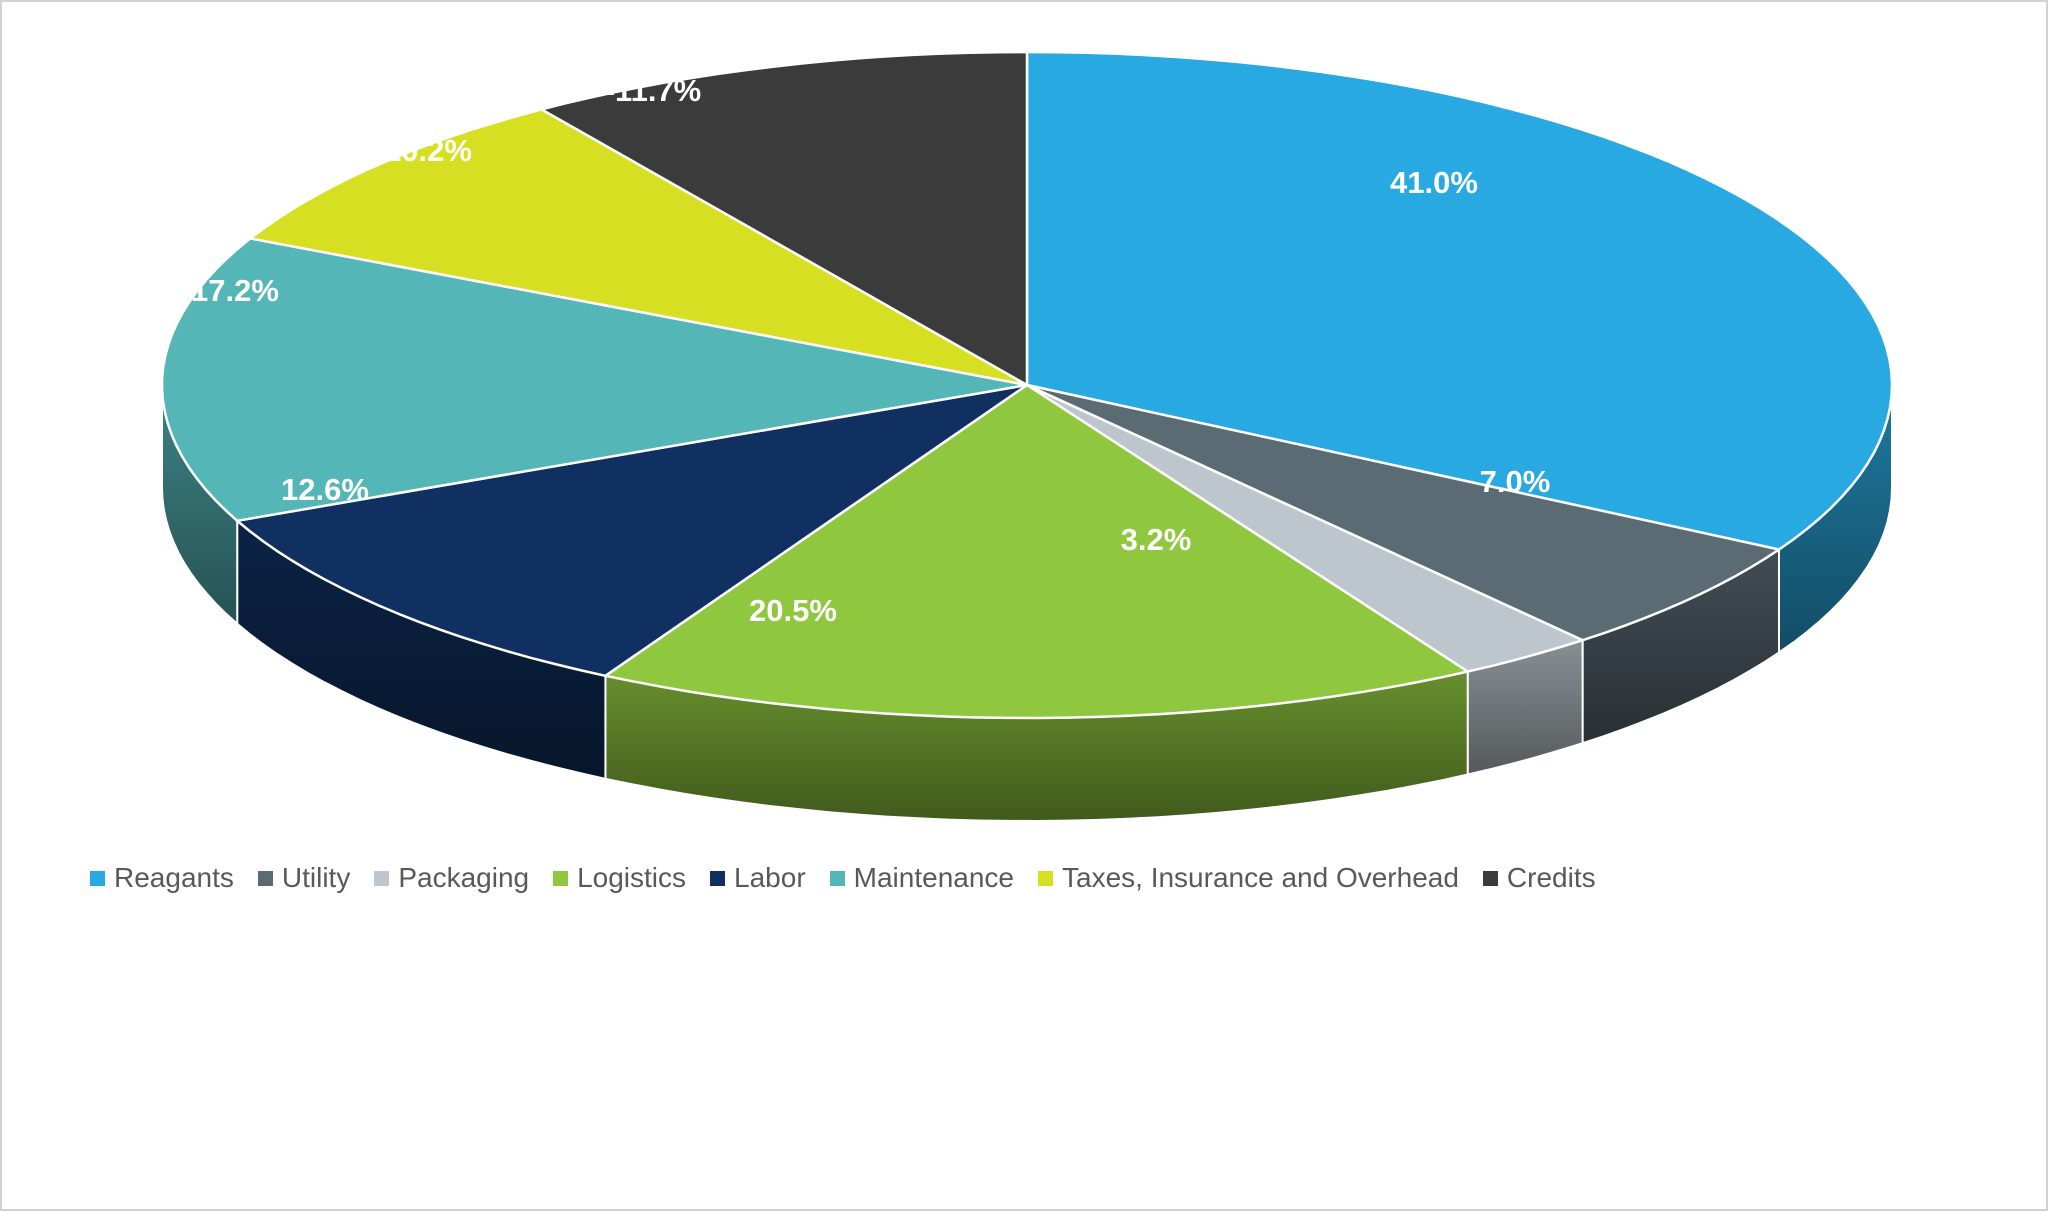  I want to click on legend-marker-utility, so click(265, 878).